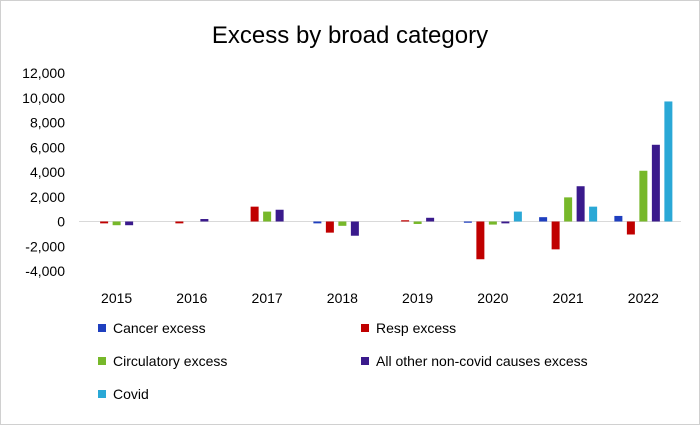 This screenshot has width=700, height=429. What do you see at coordinates (191, 298) in the screenshot?
I see `x-tick-label: 2016` at bounding box center [191, 298].